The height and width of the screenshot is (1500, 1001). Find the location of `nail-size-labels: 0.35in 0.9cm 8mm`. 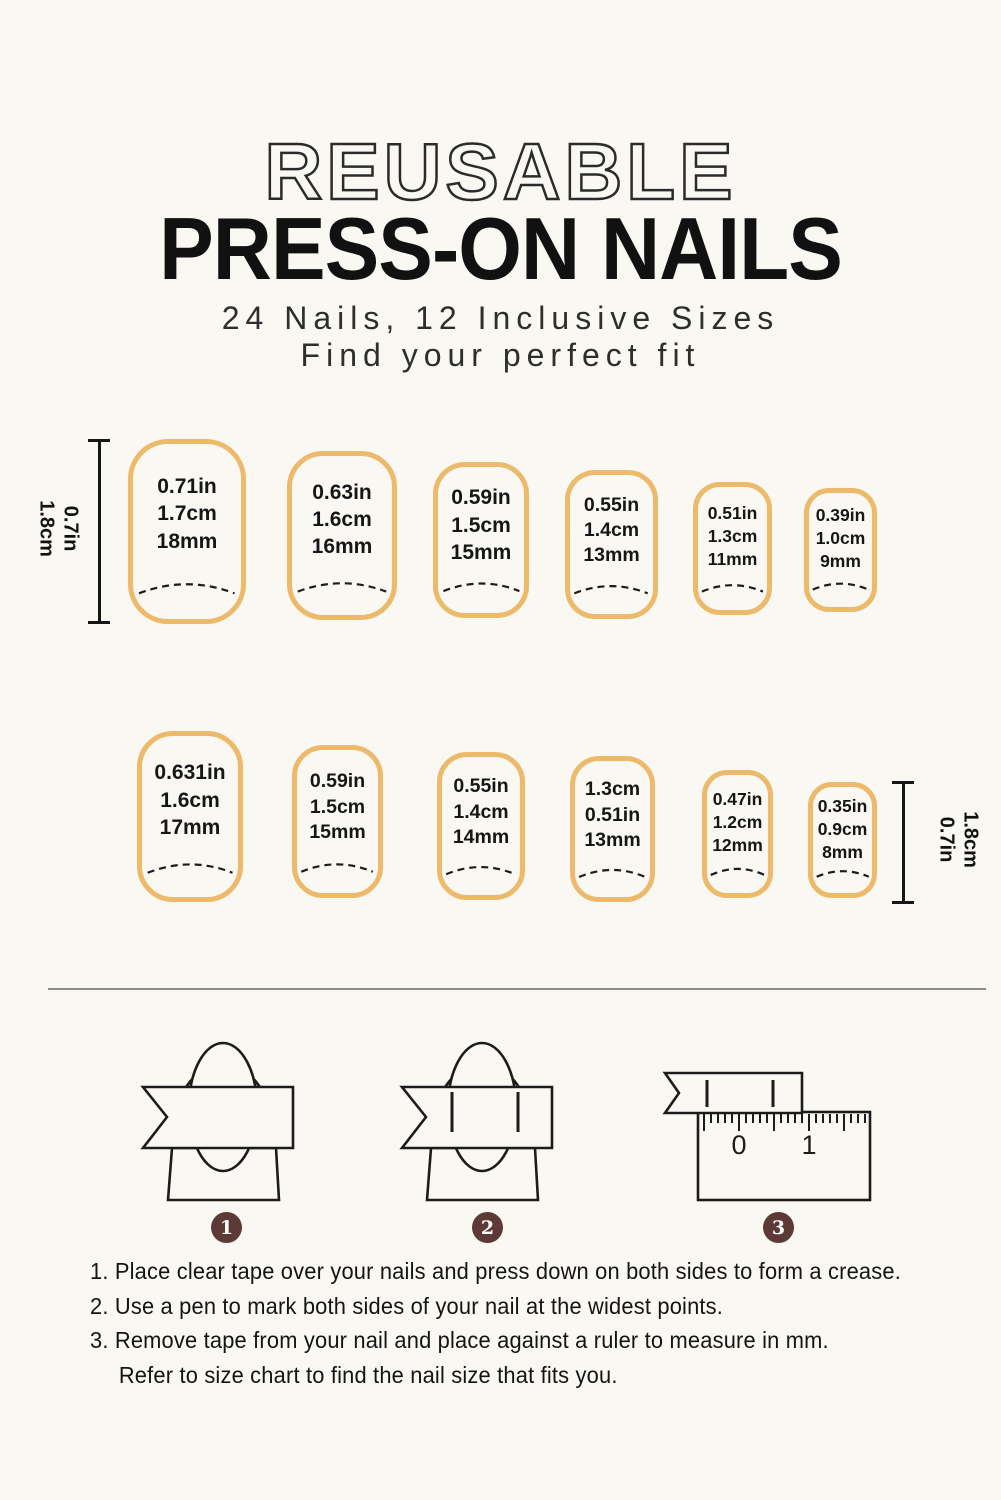

nail-size-labels: 0.35in 0.9cm 8mm is located at coordinates (842, 829).